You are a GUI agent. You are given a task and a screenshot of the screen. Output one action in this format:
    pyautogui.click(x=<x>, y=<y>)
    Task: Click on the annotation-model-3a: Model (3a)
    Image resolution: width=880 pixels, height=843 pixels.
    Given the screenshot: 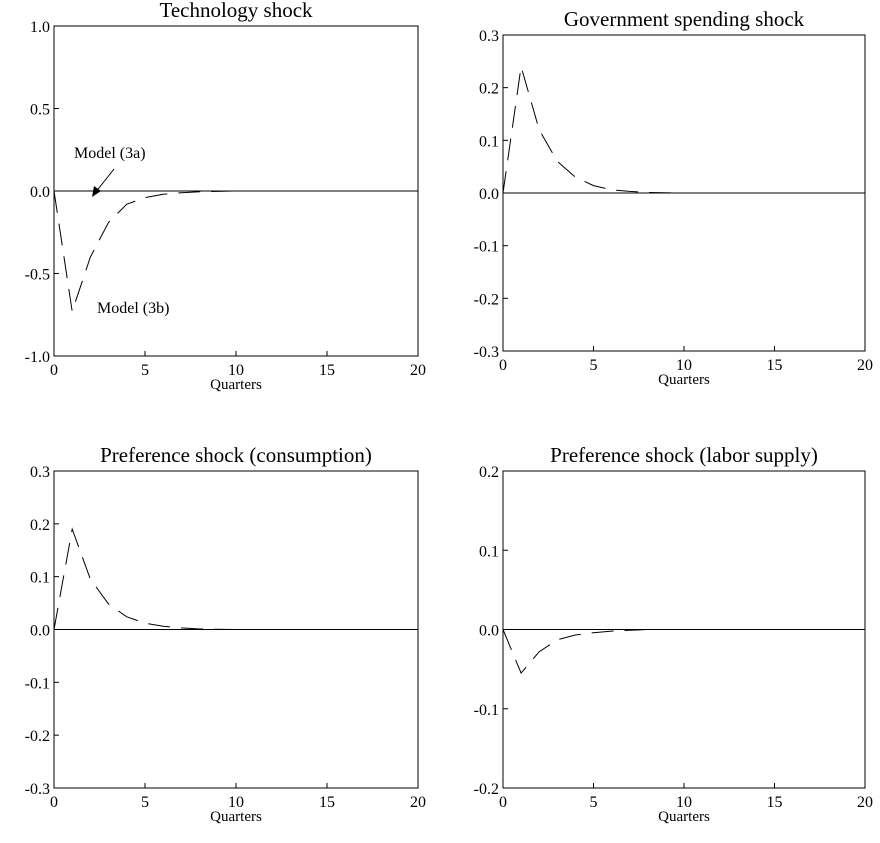 What is the action you would take?
    pyautogui.click(x=110, y=153)
    